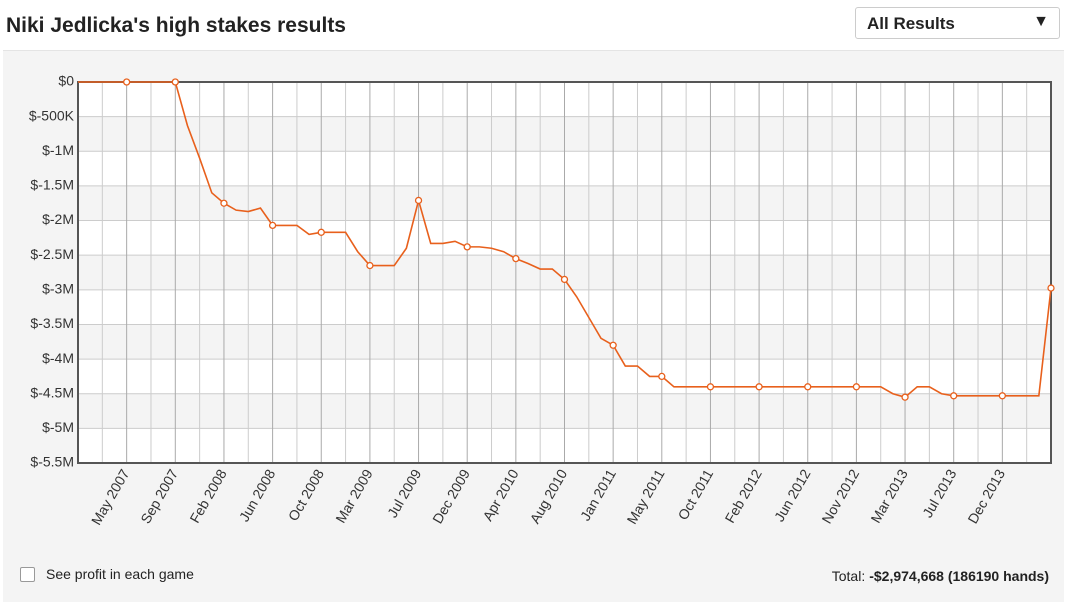 Image resolution: width=1068 pixels, height=605 pixels. I want to click on x-tick-label: Feb 2008, so click(208, 495).